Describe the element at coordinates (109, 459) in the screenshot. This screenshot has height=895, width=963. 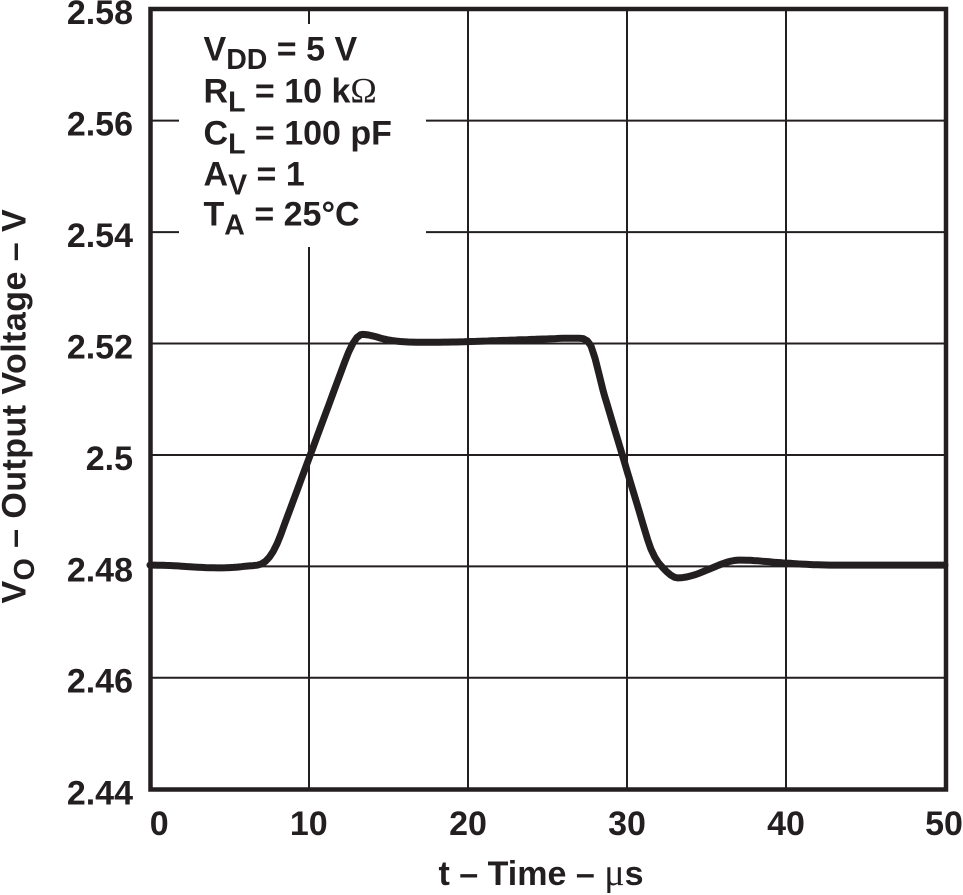
I see `svg-text: 2.5` at that location.